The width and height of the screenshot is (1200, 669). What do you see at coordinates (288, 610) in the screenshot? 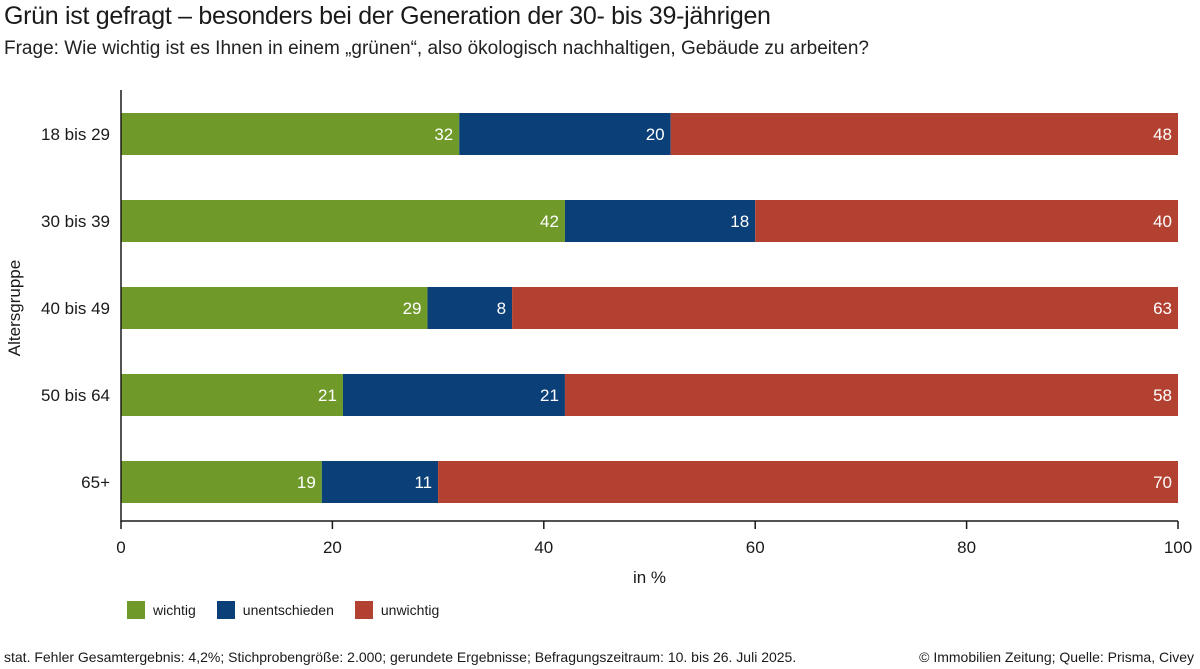
I see `legend-label-unentschieden: unentschieden` at bounding box center [288, 610].